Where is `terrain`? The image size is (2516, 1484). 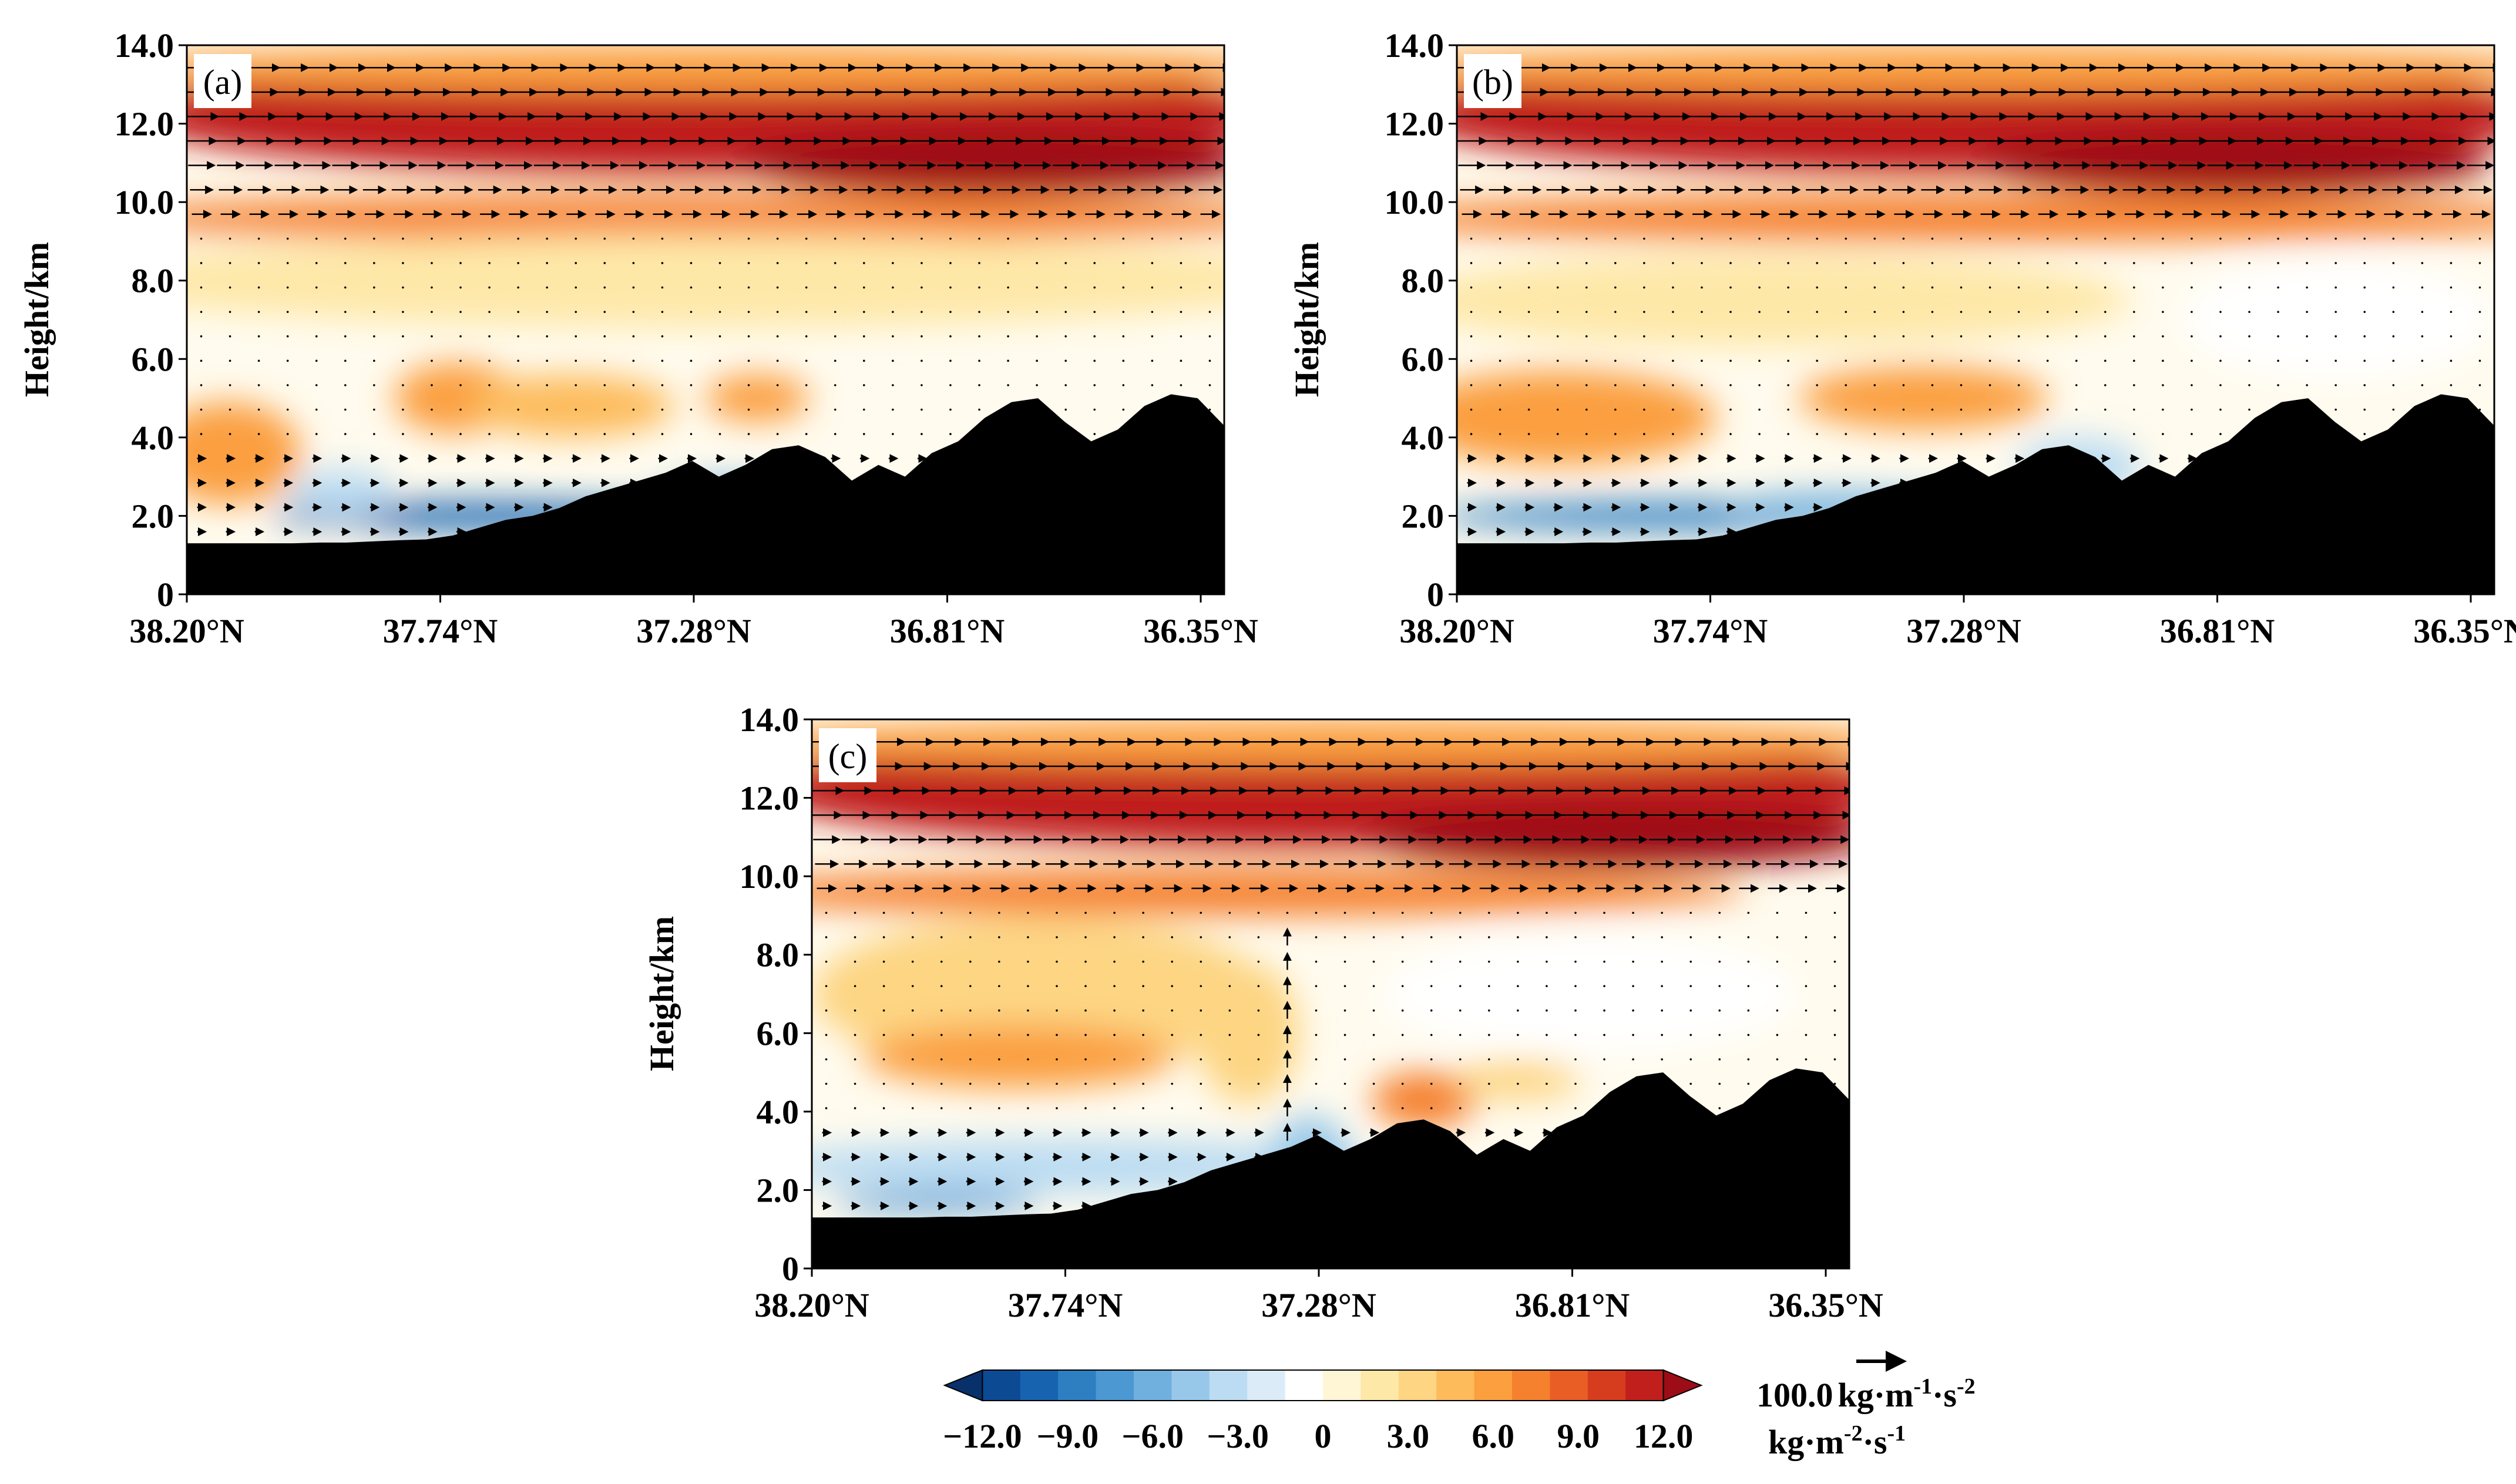 terrain is located at coordinates (1330, 1168).